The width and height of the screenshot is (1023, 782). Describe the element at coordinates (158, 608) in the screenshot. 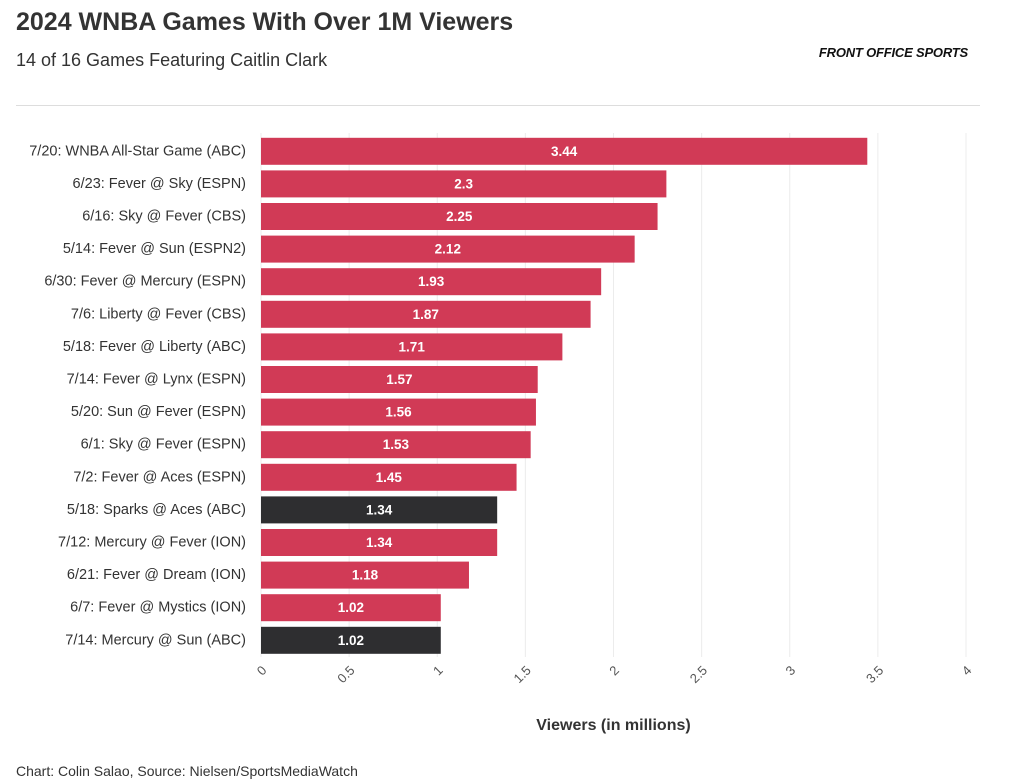

I see `category-label: 6/7: Fever @ Mystics (ION)` at that location.